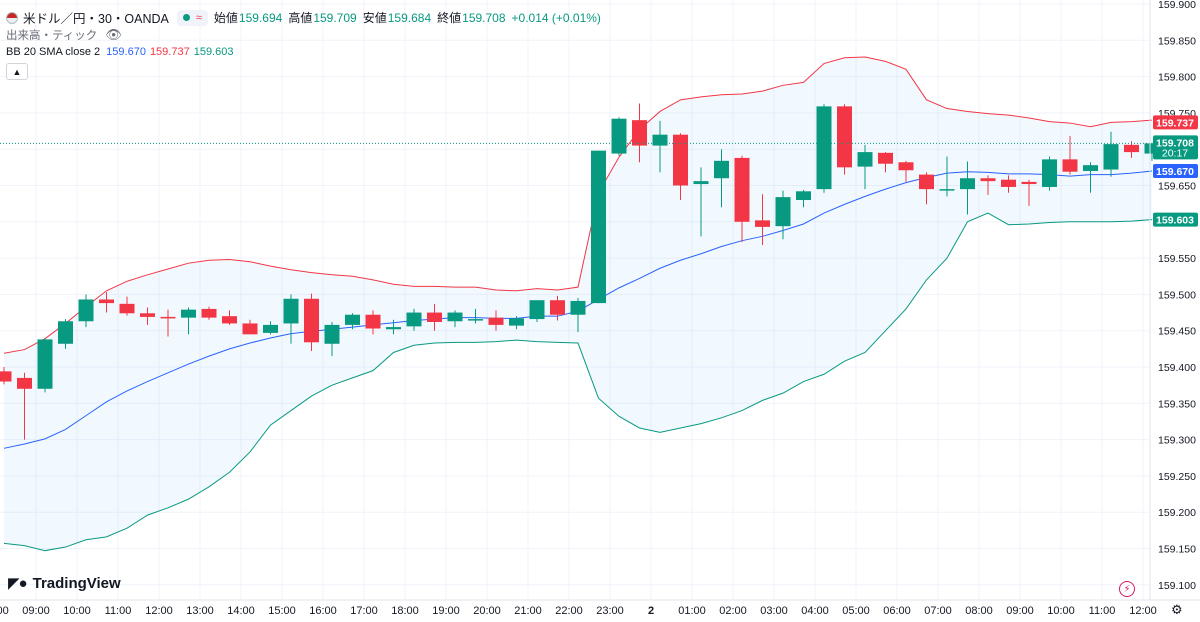  Describe the element at coordinates (1127, 589) in the screenshot. I see `lightning-icon: ⚡` at that location.